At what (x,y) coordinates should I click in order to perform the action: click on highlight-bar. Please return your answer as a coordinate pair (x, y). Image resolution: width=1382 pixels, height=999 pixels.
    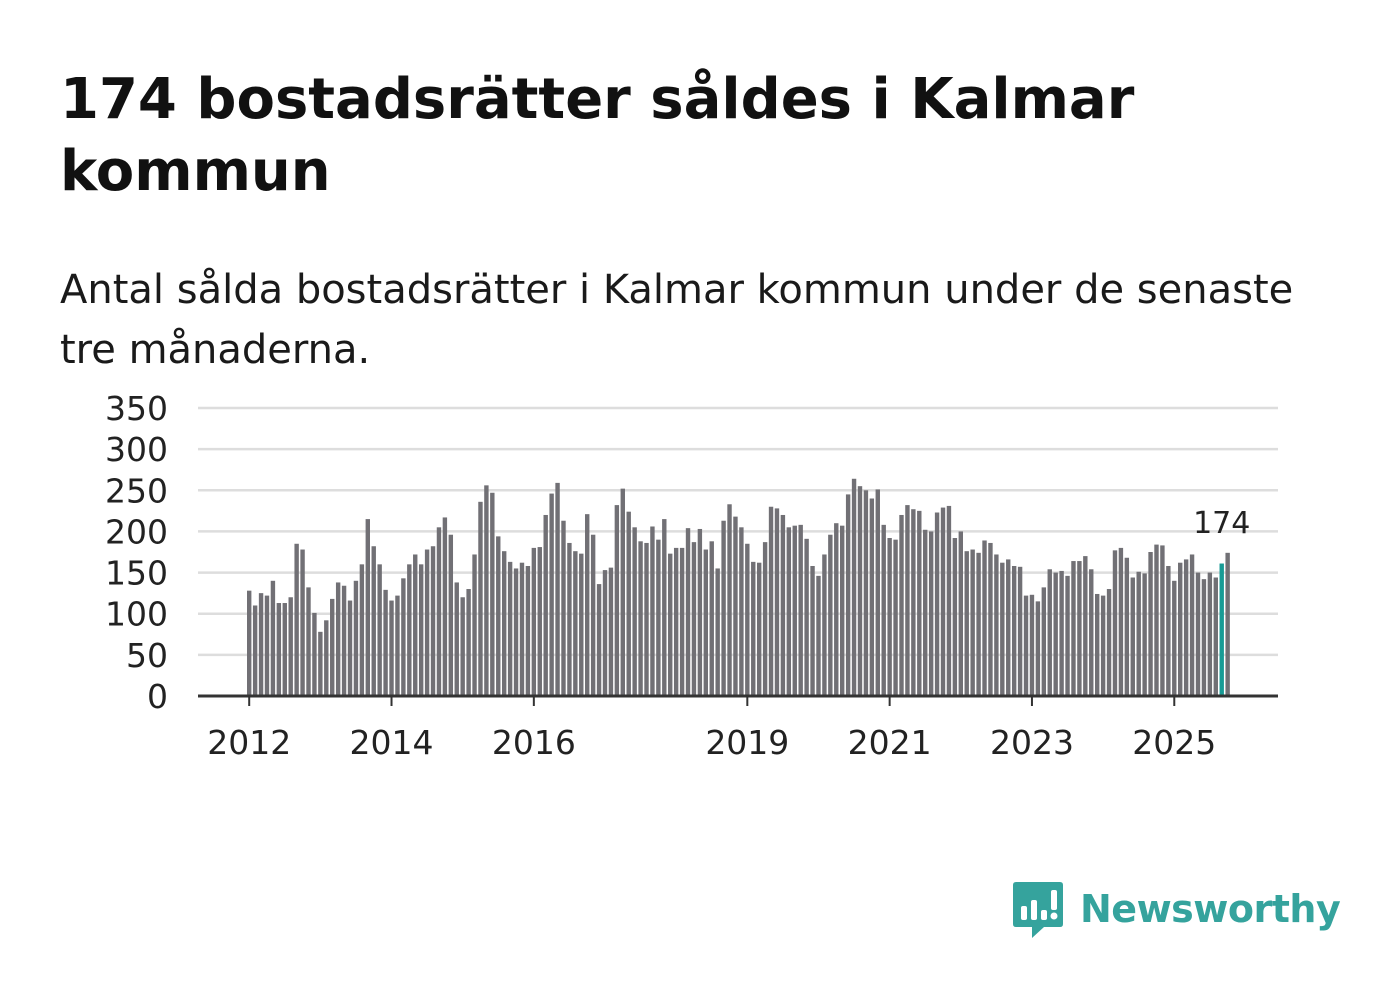
    Looking at the image, I should click on (1221, 629).